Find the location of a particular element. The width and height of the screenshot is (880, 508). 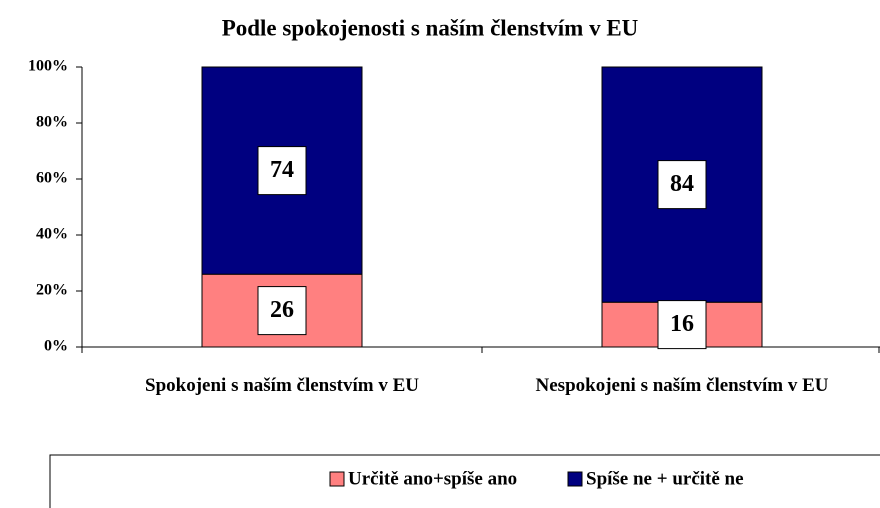

data-label: 16 is located at coordinates (682, 324).